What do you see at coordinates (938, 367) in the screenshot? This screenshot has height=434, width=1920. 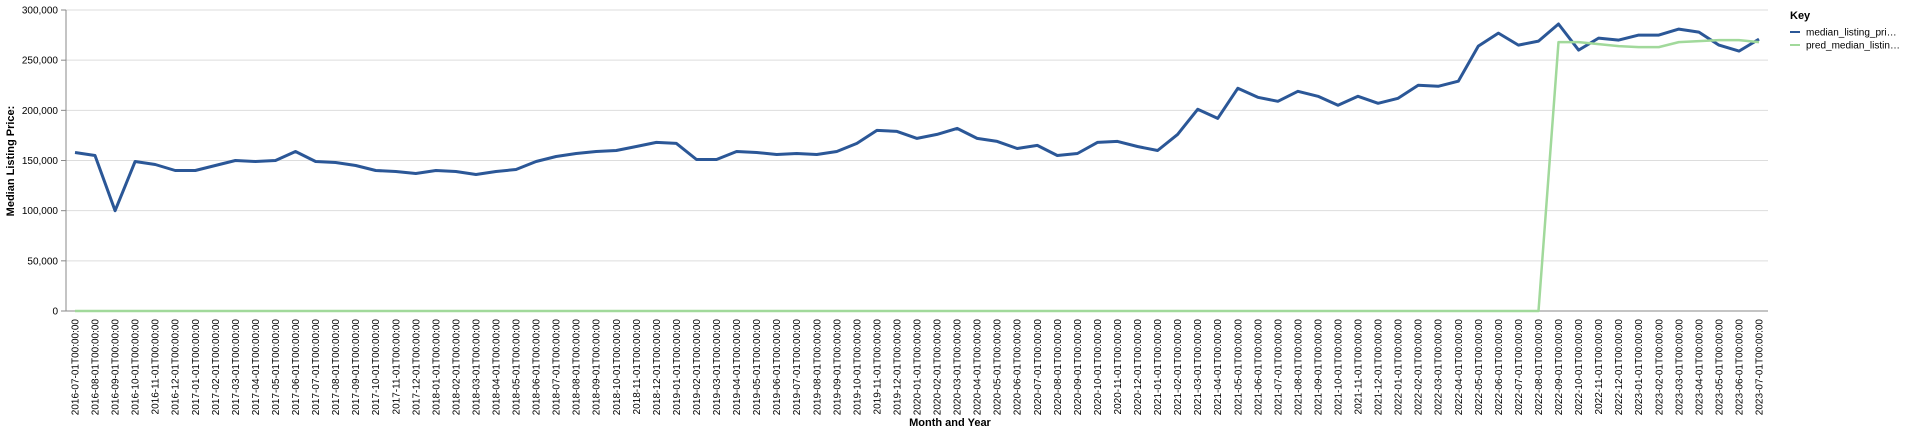 I see `x-tick-label: 2020-02-01T00:00:00` at bounding box center [938, 367].